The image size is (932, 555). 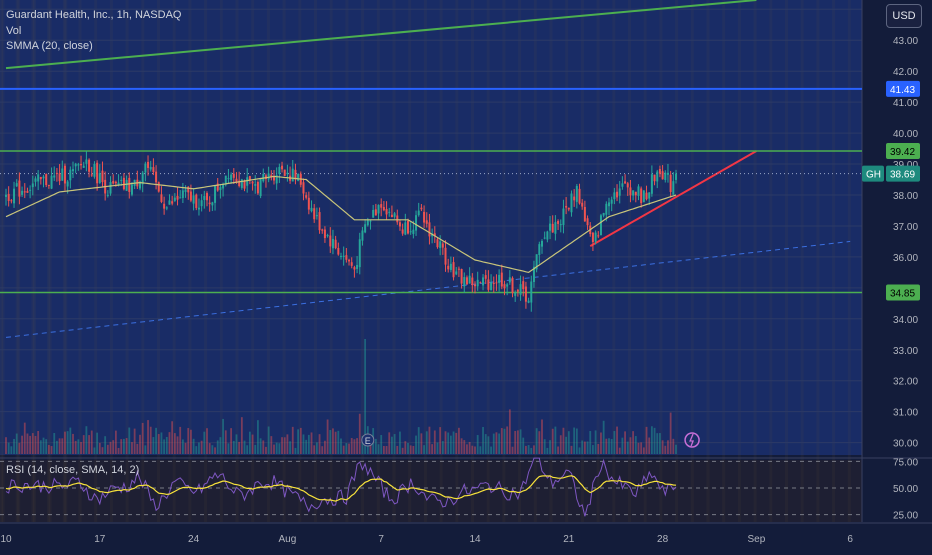 I want to click on y-tick-label: 43.00, so click(x=905, y=41).